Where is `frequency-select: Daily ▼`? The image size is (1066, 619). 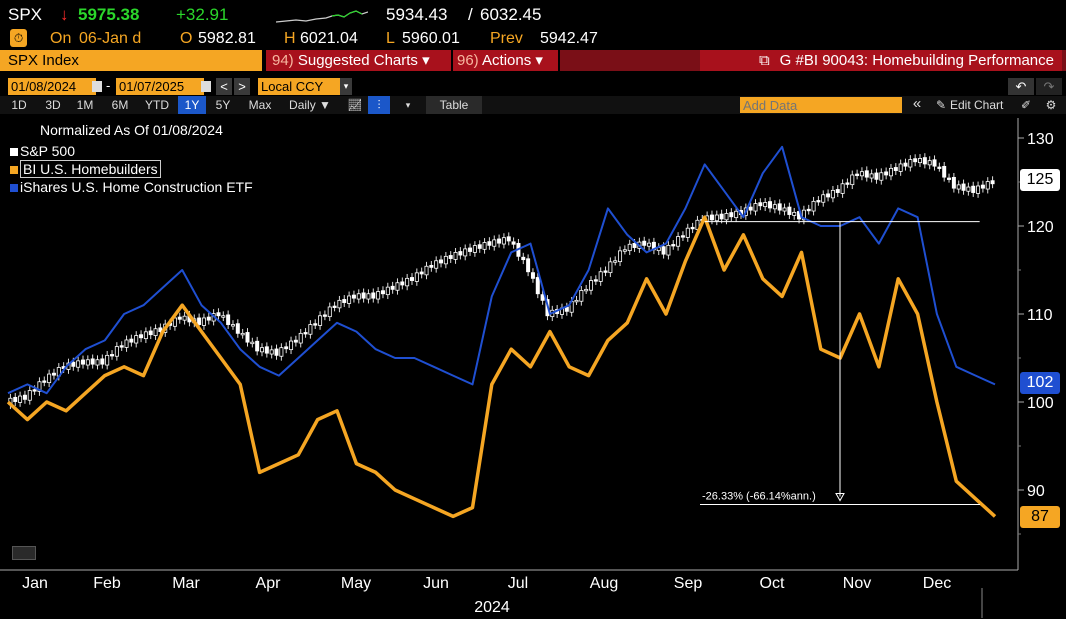 frequency-select: Daily ▼ is located at coordinates (310, 105).